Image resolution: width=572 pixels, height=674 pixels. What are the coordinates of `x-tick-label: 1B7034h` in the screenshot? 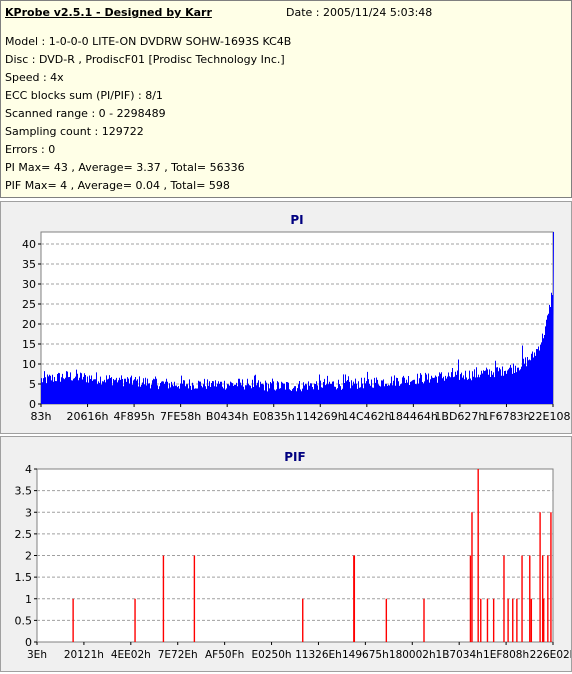 It's located at (459, 655).